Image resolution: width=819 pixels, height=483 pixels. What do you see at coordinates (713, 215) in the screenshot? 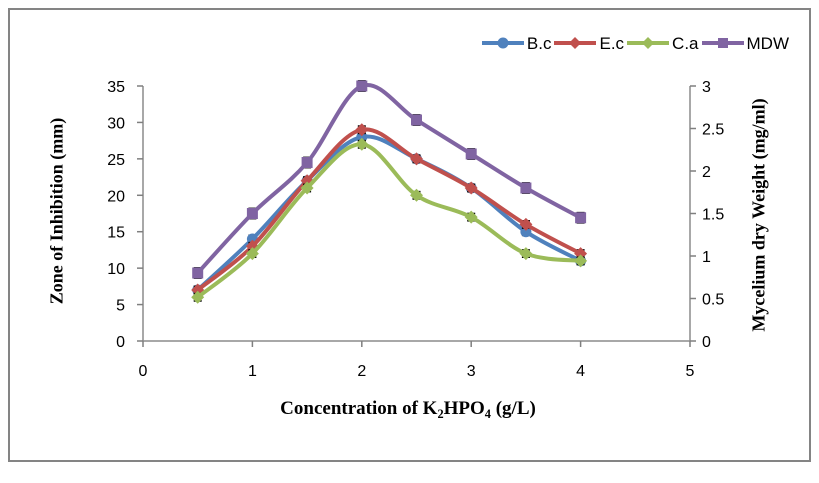
I see `y-right-tick-label: 1.5` at bounding box center [713, 215].